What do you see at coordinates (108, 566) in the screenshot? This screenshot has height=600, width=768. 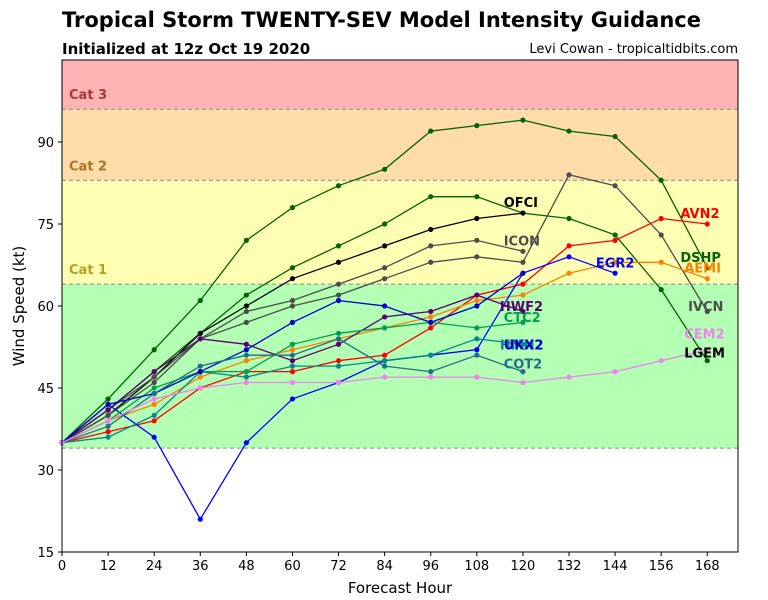 I see `x-tick-label: 12` at bounding box center [108, 566].